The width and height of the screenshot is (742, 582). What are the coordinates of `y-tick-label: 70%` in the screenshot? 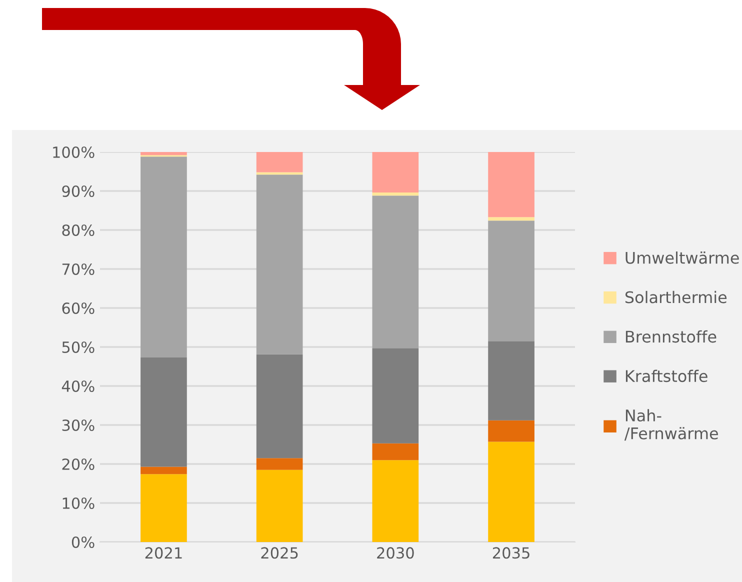 It's located at (78, 269).